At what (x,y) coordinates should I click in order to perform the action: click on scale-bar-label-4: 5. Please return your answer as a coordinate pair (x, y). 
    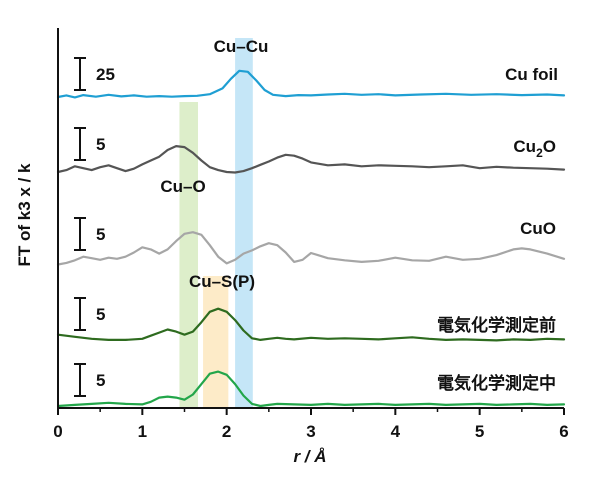
    Looking at the image, I should click on (100, 314).